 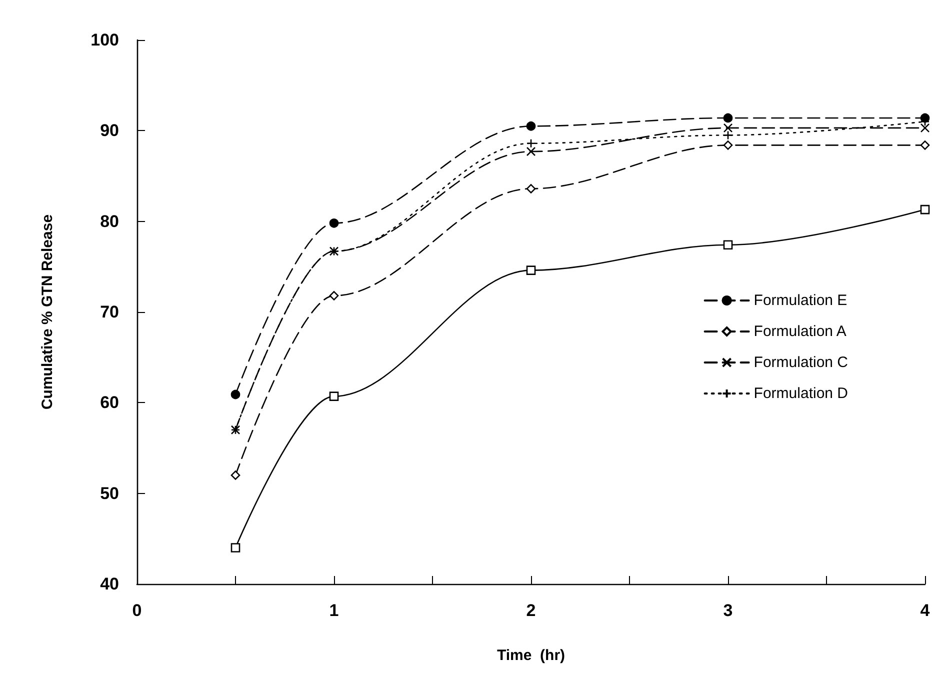 I want to click on legend-label: Formulation E, so click(x=801, y=300).